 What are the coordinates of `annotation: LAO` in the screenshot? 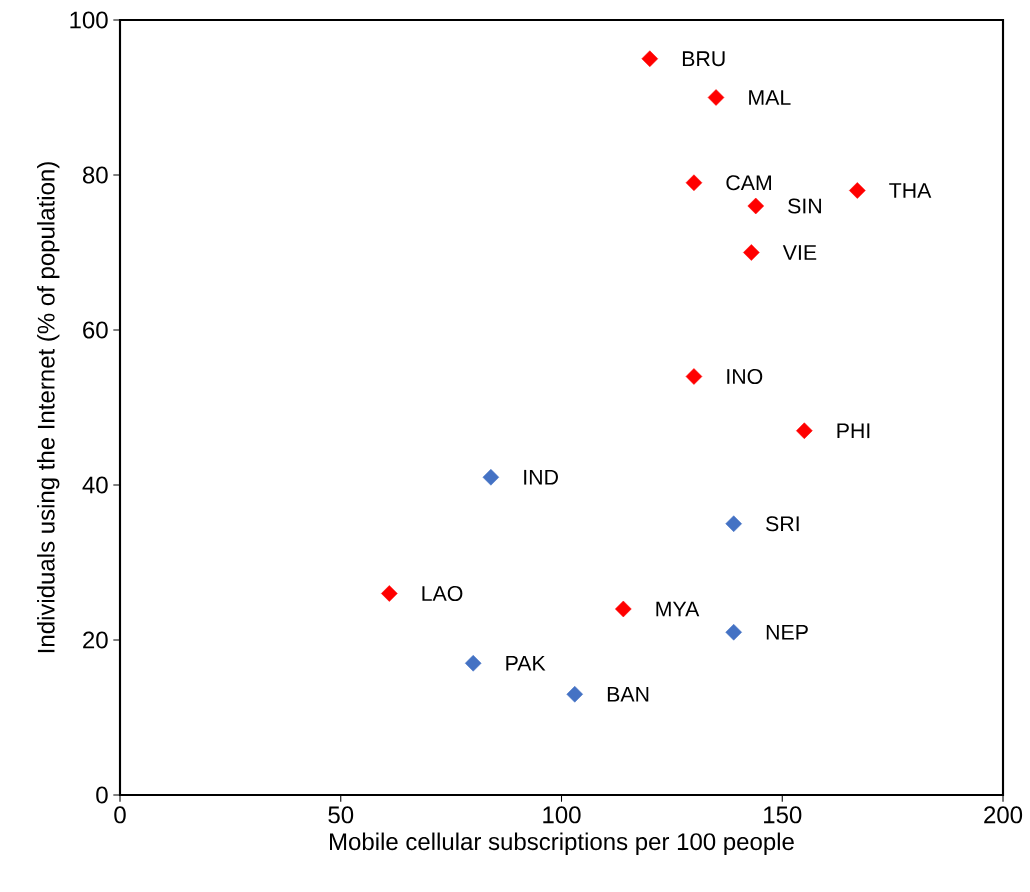 It's located at (442, 593).